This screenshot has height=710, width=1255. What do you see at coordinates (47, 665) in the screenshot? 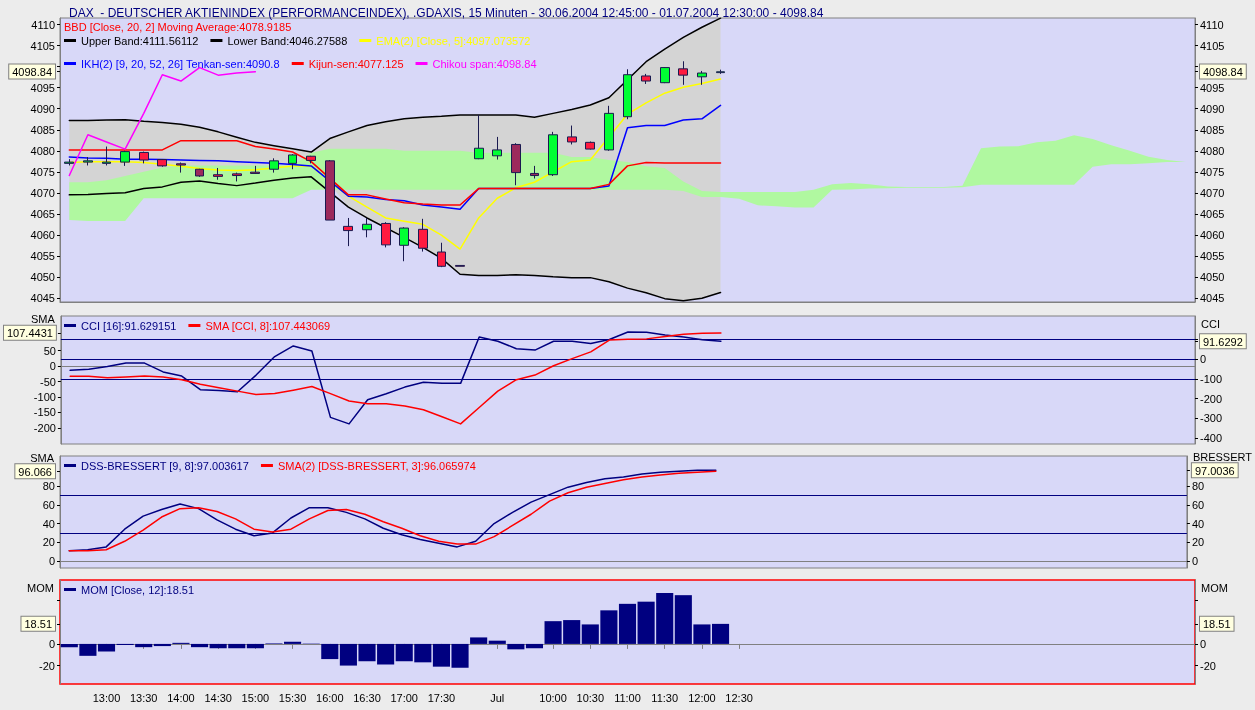
I see `y-tick-label: -20` at bounding box center [47, 665].